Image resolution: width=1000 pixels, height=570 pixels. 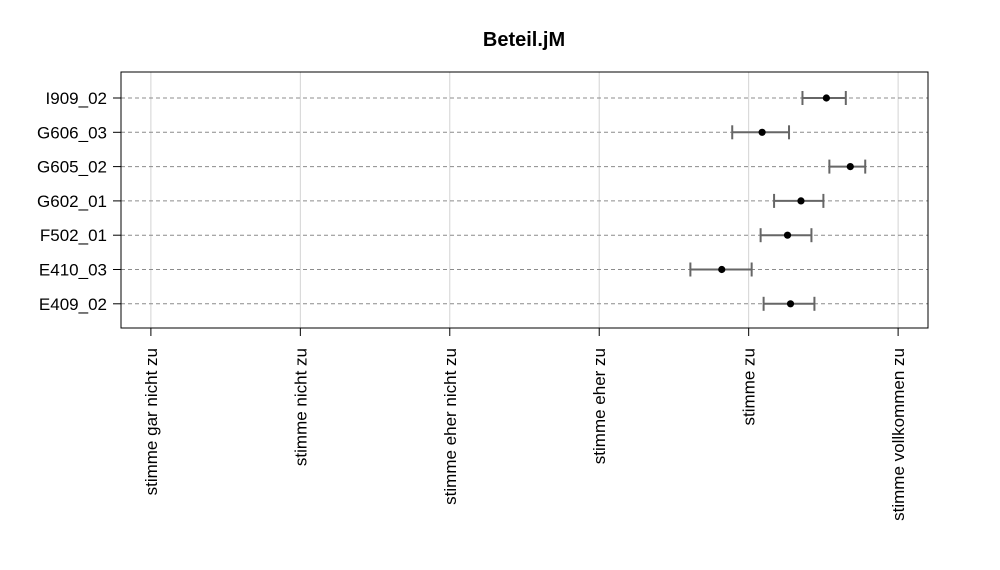 I want to click on x-tick-label: stimme zu, so click(x=749, y=386).